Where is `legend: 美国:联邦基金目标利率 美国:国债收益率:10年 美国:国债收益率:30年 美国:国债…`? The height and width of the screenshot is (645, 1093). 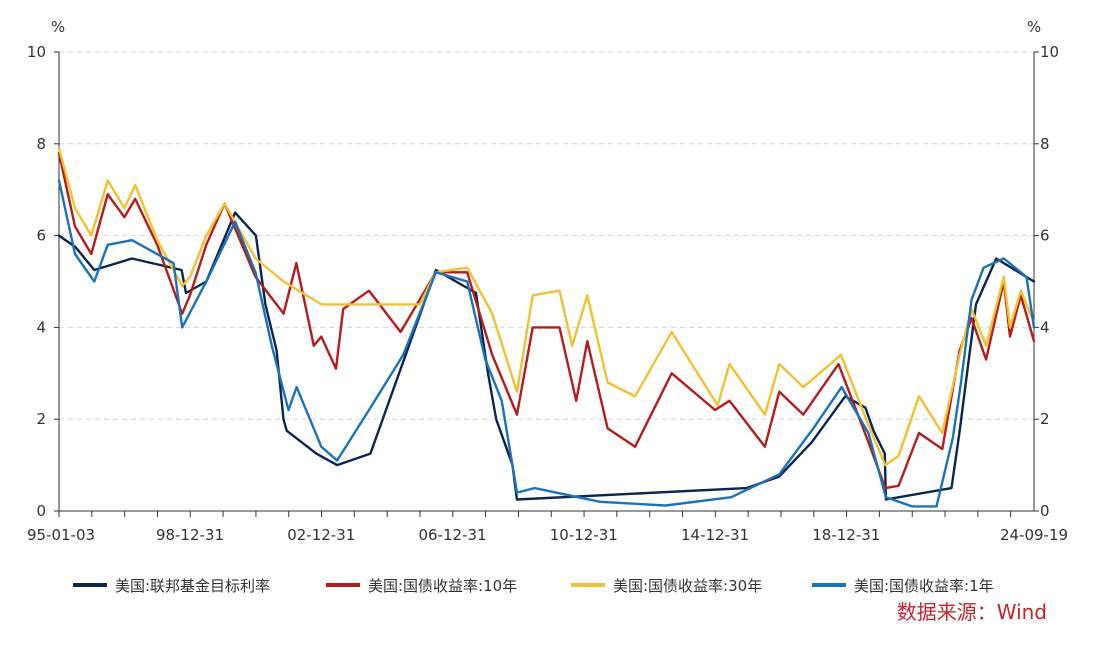
legend: 美国:联邦基金目标利率 美国:国债收益率:10年 美国:国债收益率:30年 美国:国债… is located at coordinates (533, 586).